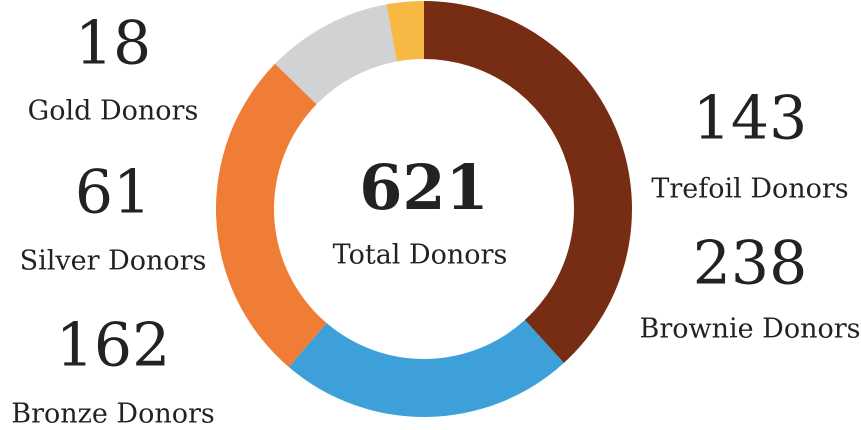 This screenshot has height=430, width=861. What do you see at coordinates (113, 44) in the screenshot?
I see `value-label: 18` at bounding box center [113, 44].